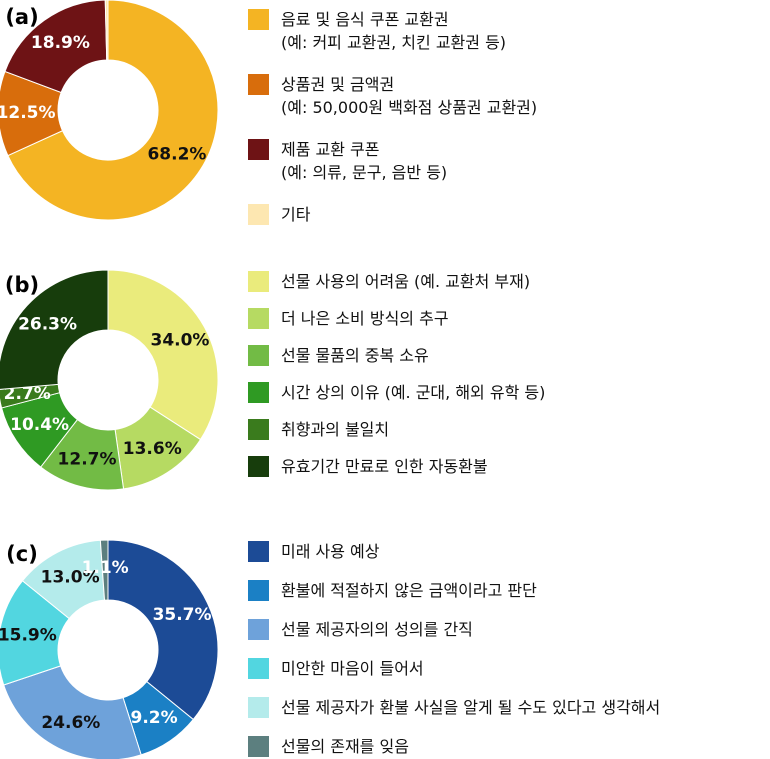 Image resolution: width=770 pixels, height=759 pixels. I want to click on value-label: 12.5%, so click(28, 113).